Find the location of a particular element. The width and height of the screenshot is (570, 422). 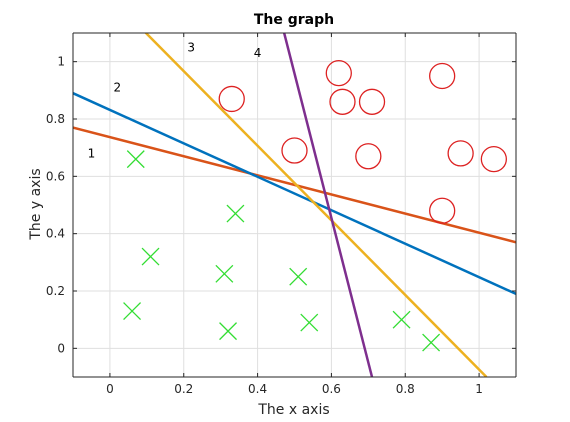

decision-line-label-2: 2 is located at coordinates (117, 87).